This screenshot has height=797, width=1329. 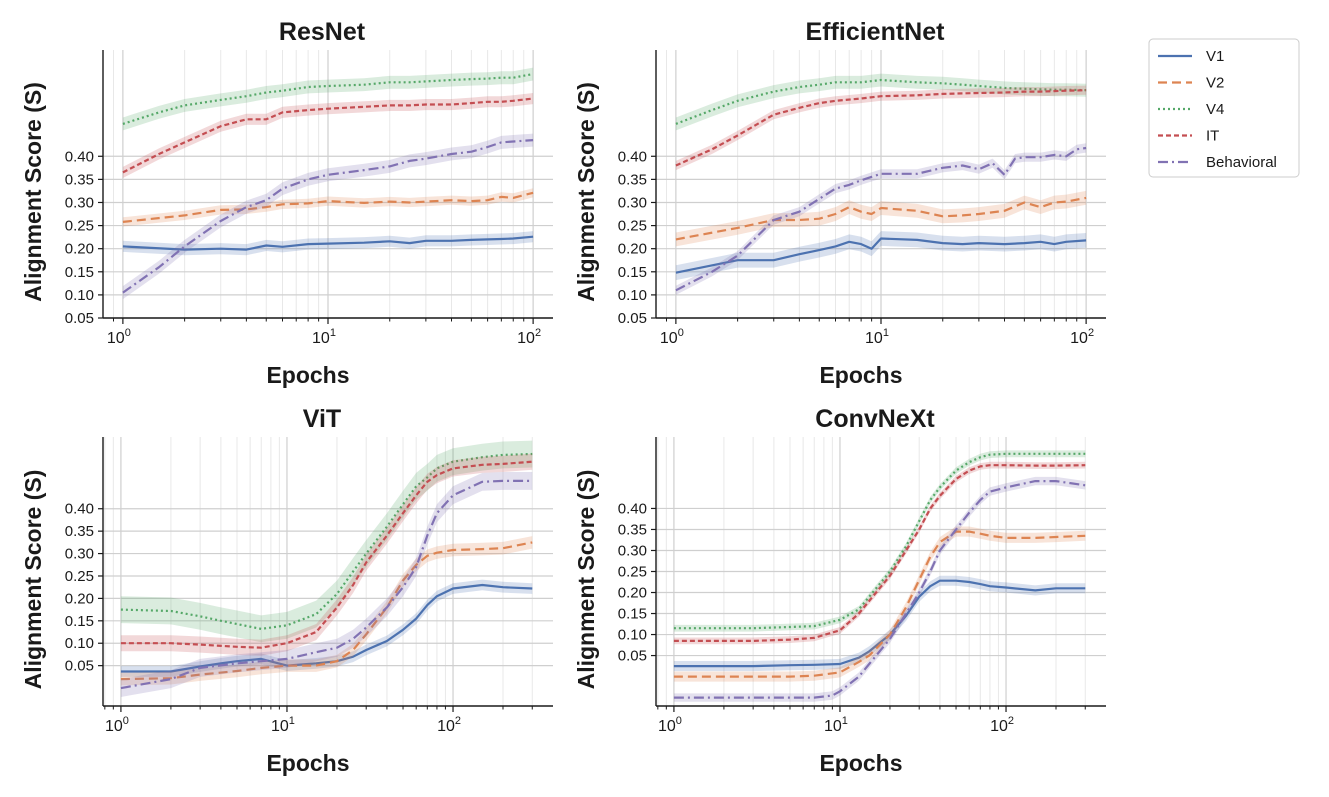 I want to click on panel-title: ConvNeXt, so click(x=875, y=419).